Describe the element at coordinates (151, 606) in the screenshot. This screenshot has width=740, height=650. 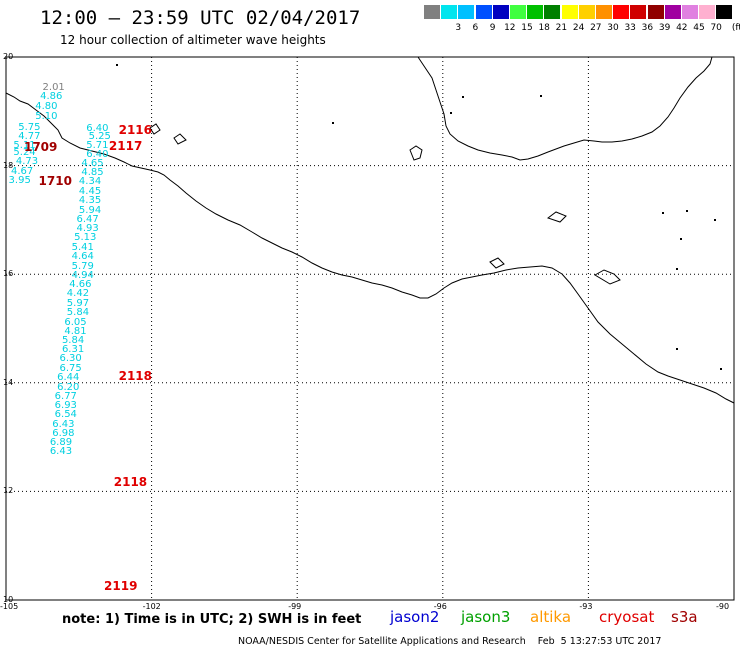
I see `longitude-tick-label: -102` at that location.